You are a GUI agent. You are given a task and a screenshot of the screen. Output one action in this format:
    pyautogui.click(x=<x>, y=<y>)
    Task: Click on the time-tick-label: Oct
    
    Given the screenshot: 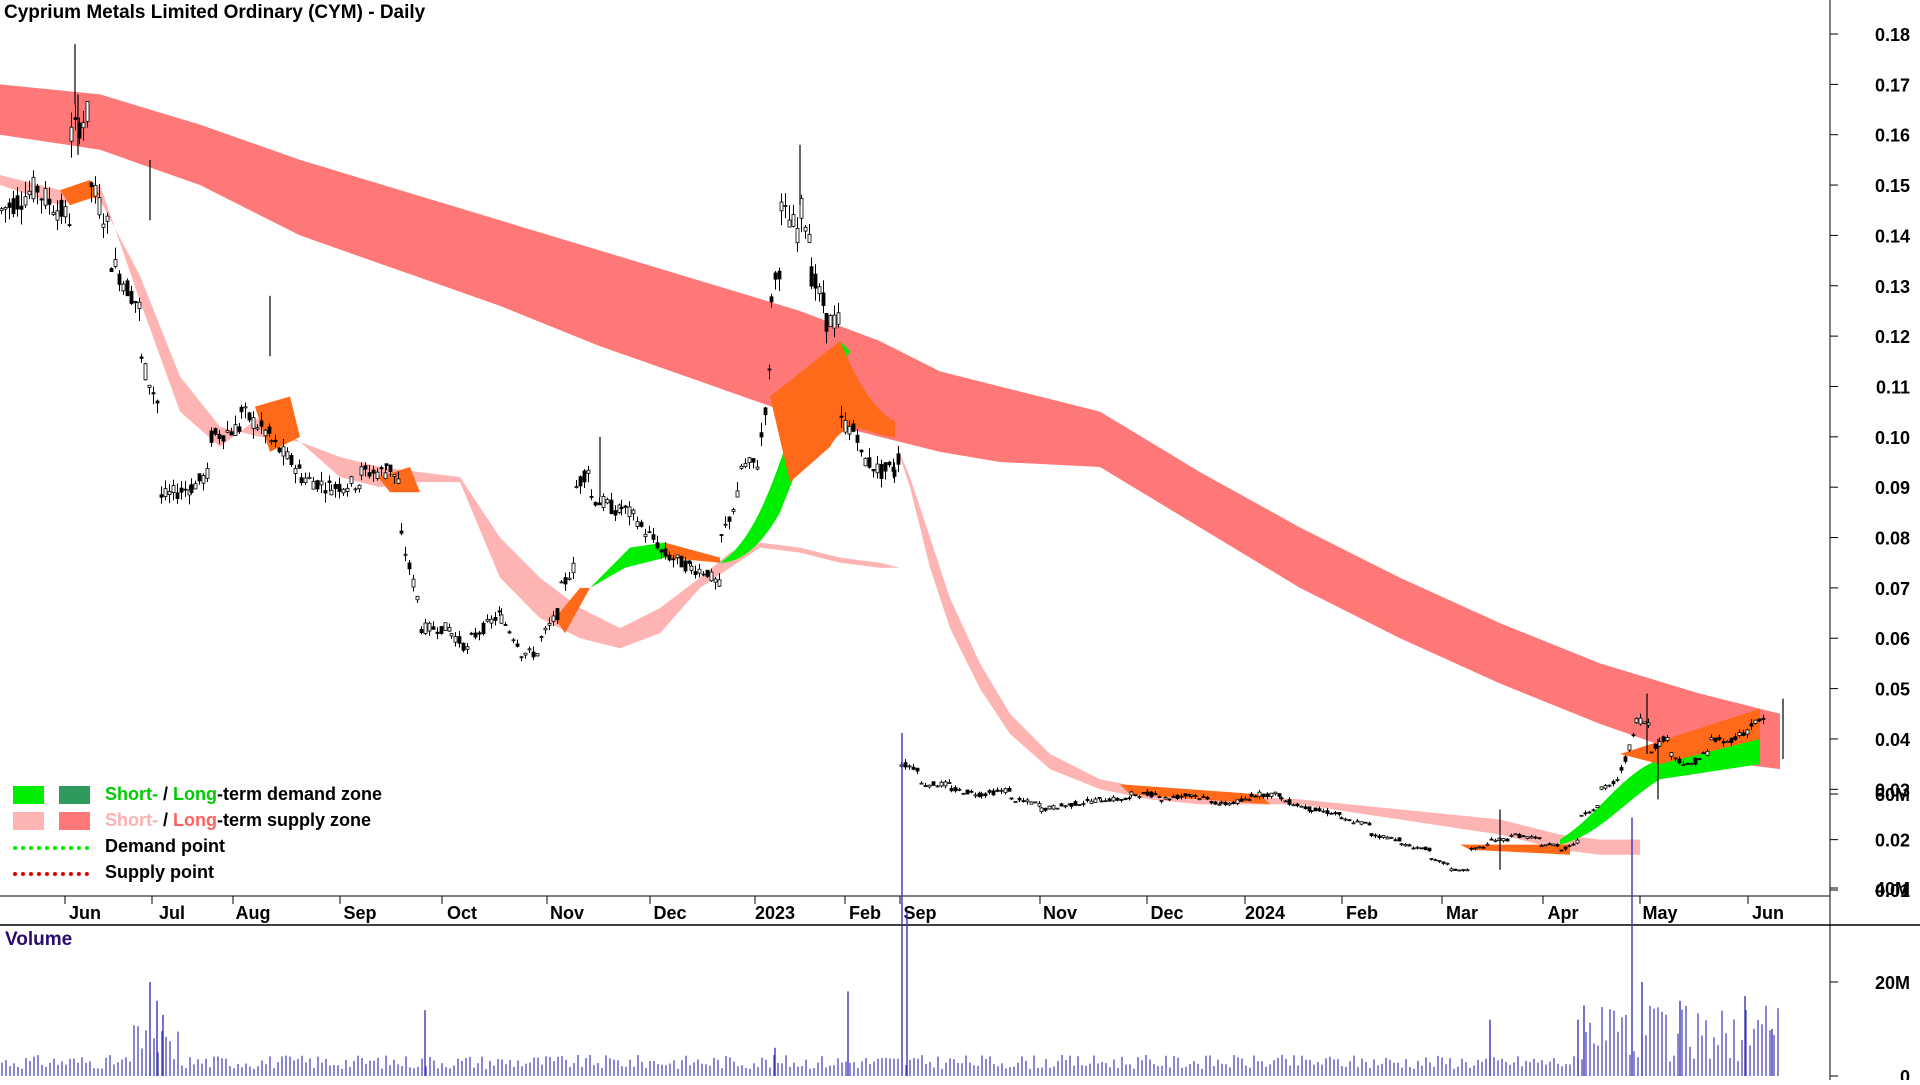 What is the action you would take?
    pyautogui.click(x=462, y=913)
    